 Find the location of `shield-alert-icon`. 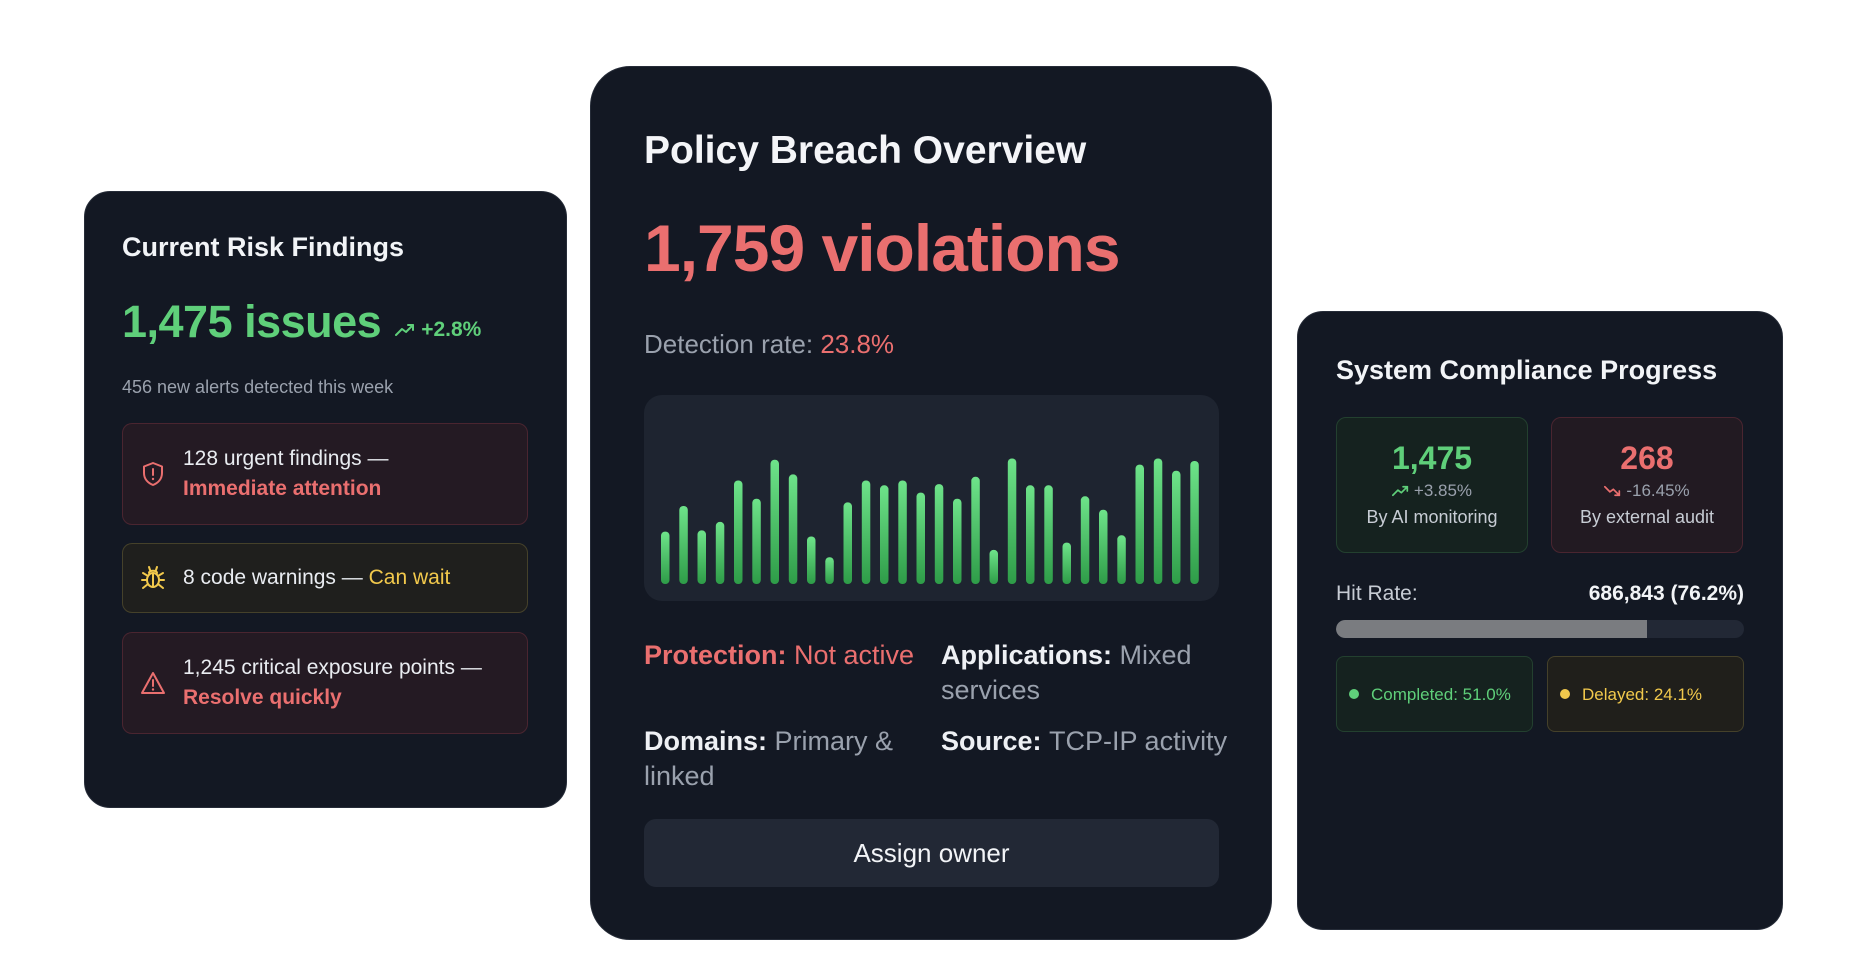

shield-alert-icon is located at coordinates (153, 474).